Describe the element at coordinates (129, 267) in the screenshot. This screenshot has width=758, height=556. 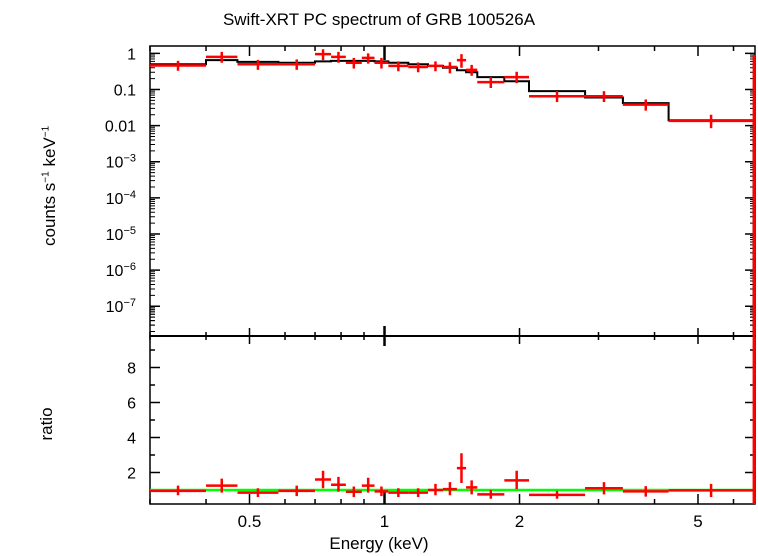
I see `spectrum-y-tick-exp: −6` at that location.